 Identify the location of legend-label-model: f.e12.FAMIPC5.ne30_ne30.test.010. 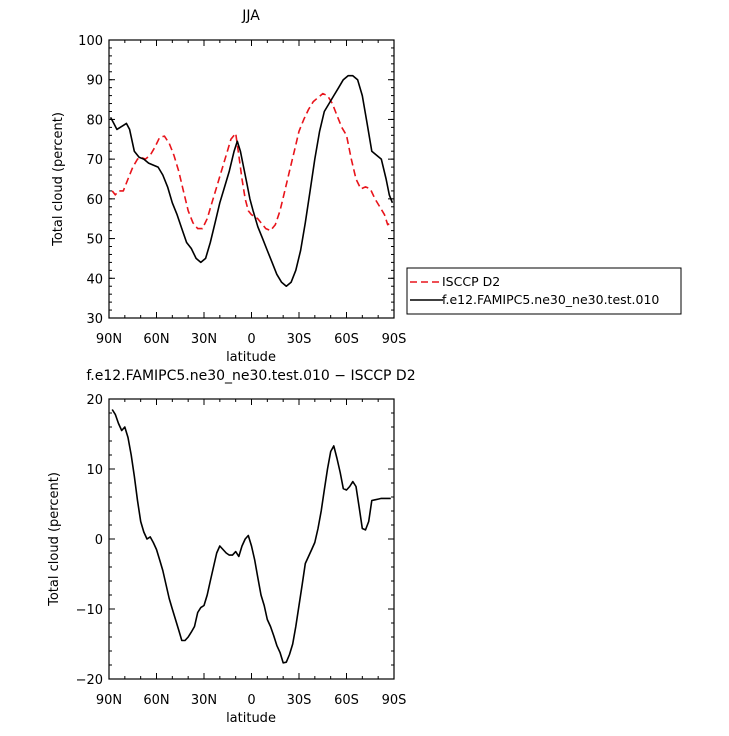
(550, 299).